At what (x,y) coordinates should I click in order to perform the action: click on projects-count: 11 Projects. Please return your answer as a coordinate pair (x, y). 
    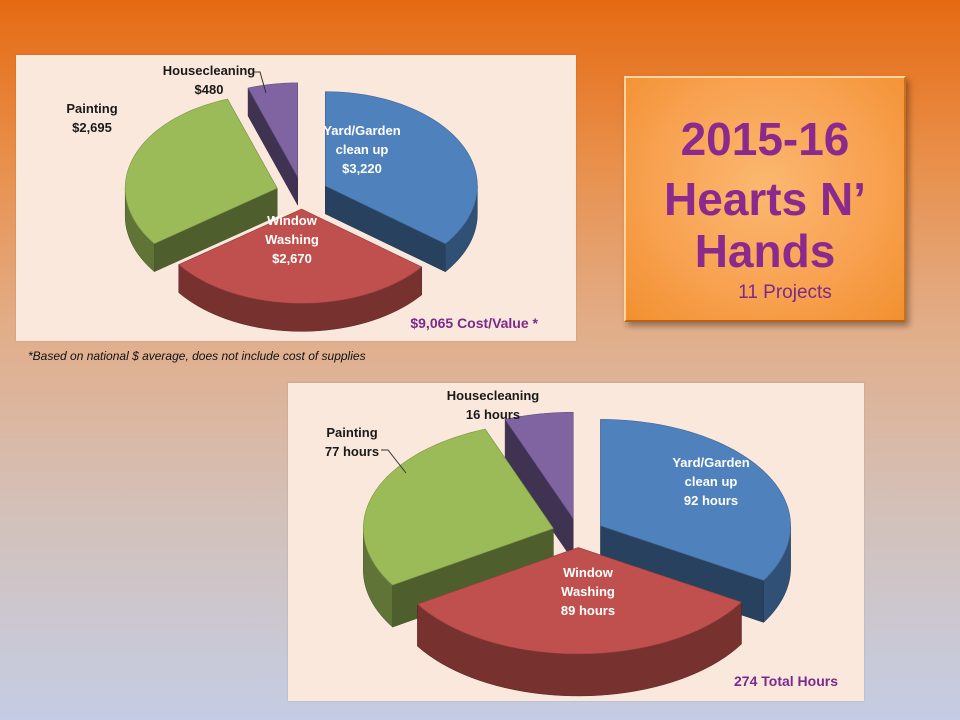
    Looking at the image, I should click on (785, 292).